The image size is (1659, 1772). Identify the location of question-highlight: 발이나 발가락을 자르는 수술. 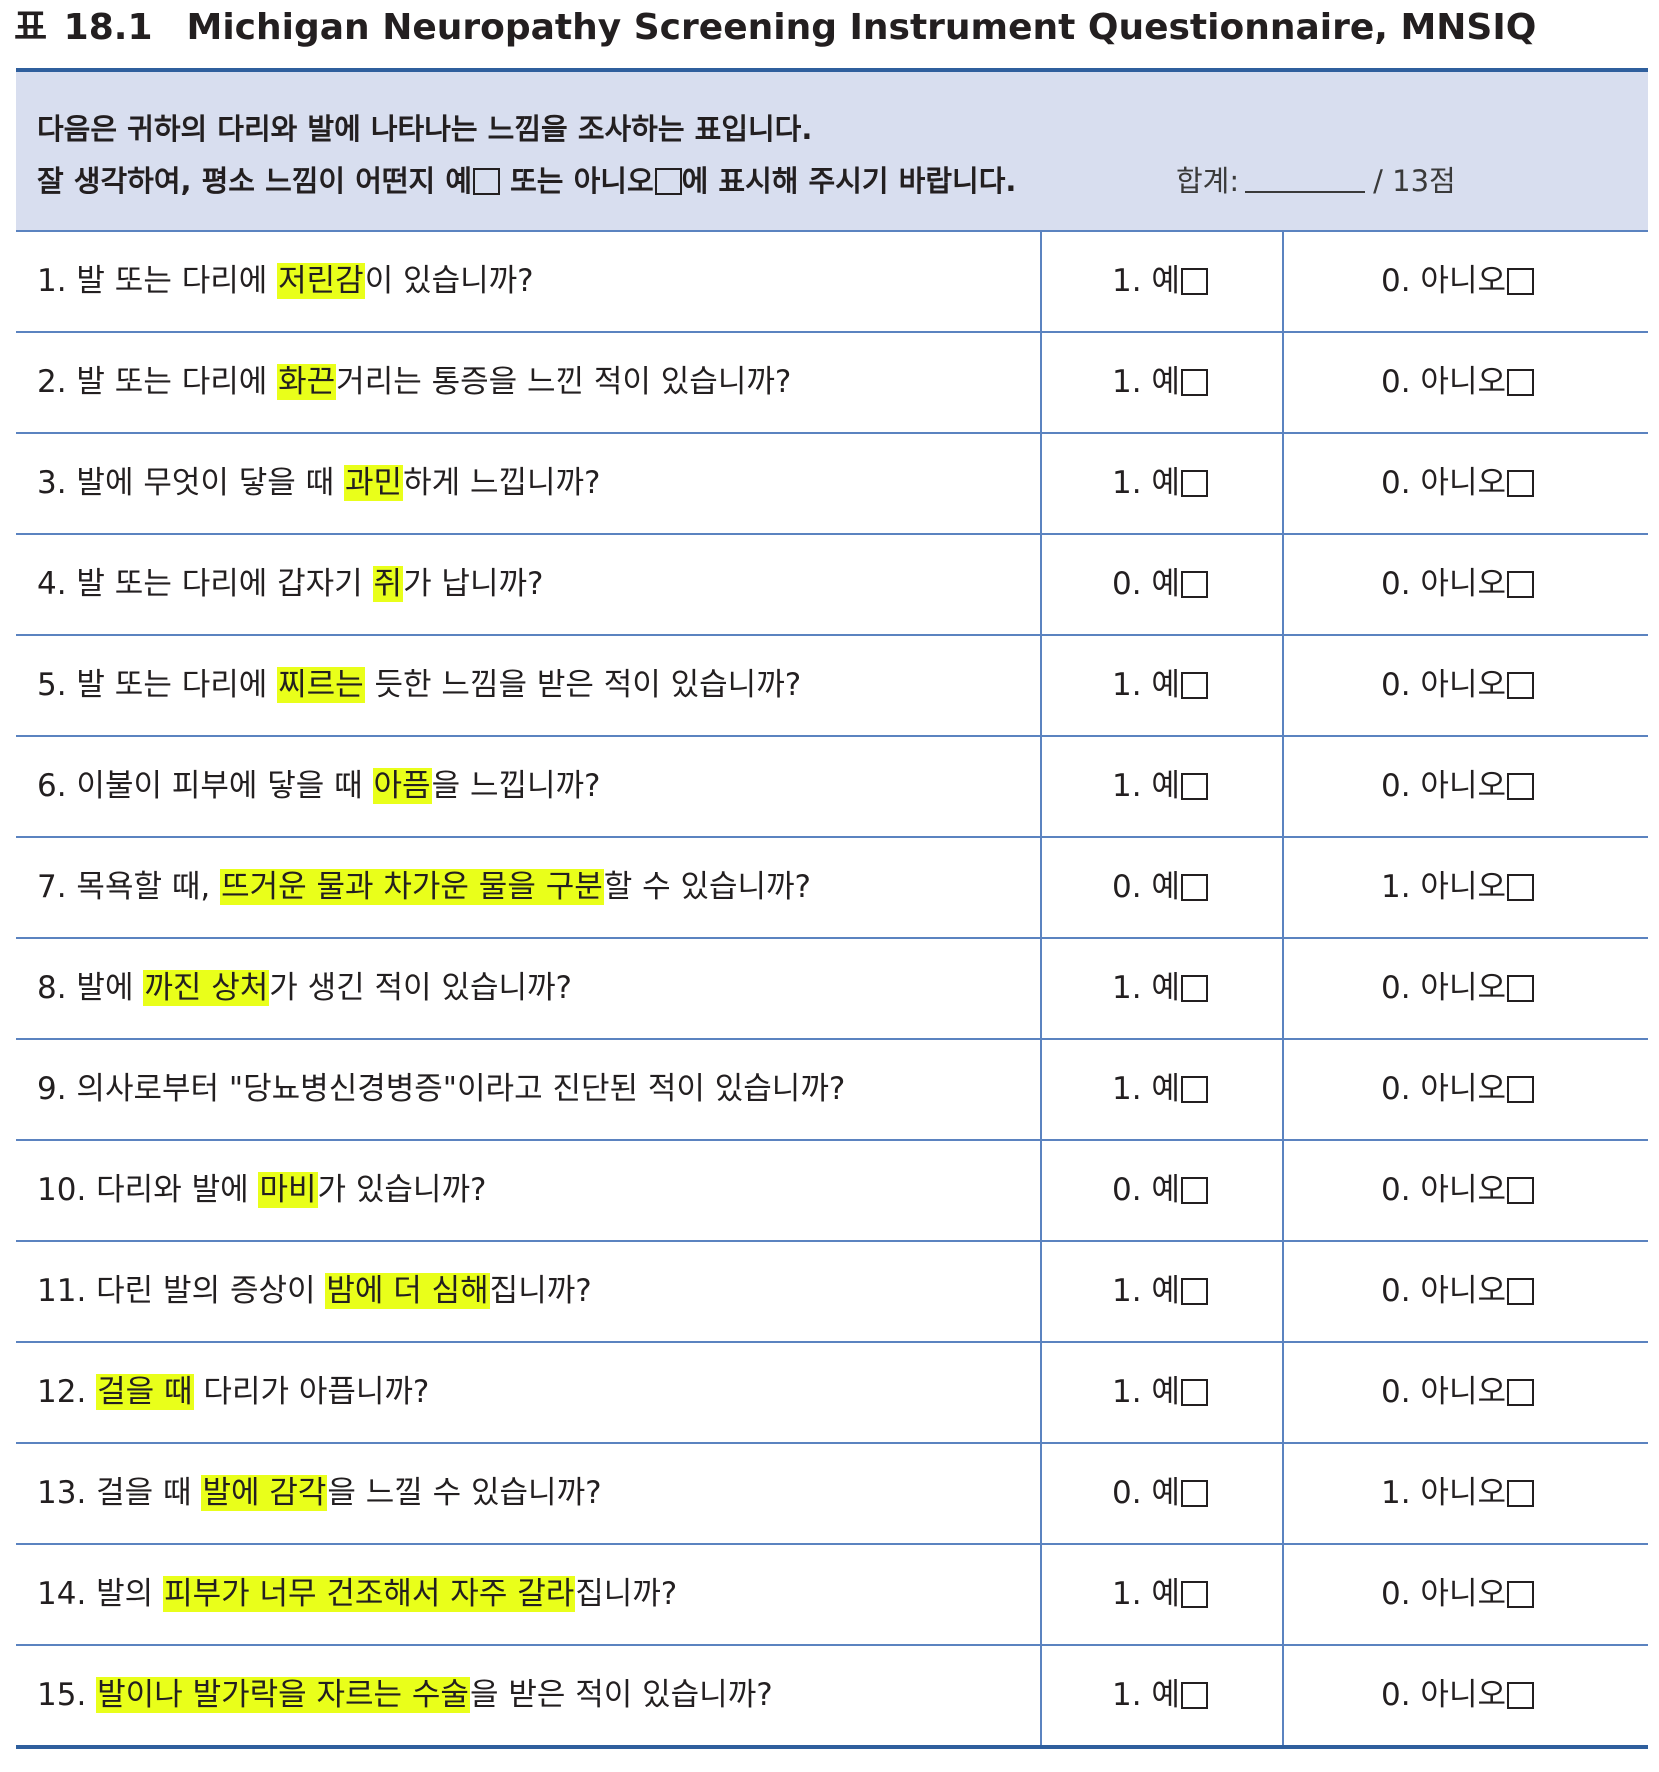
(283, 1695).